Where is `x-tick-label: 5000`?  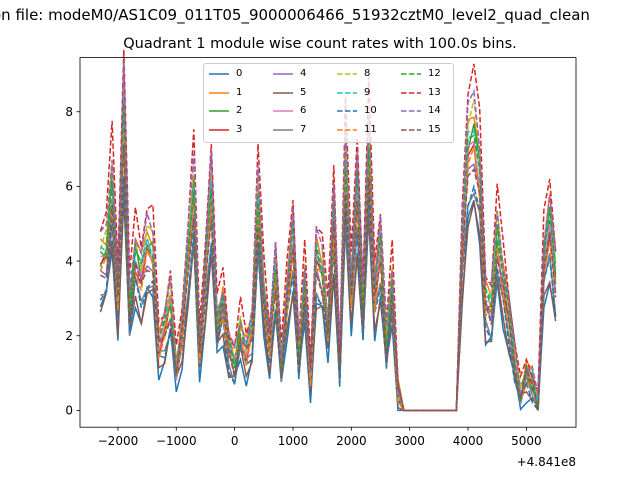
x-tick-label: 5000 is located at coordinates (526, 441).